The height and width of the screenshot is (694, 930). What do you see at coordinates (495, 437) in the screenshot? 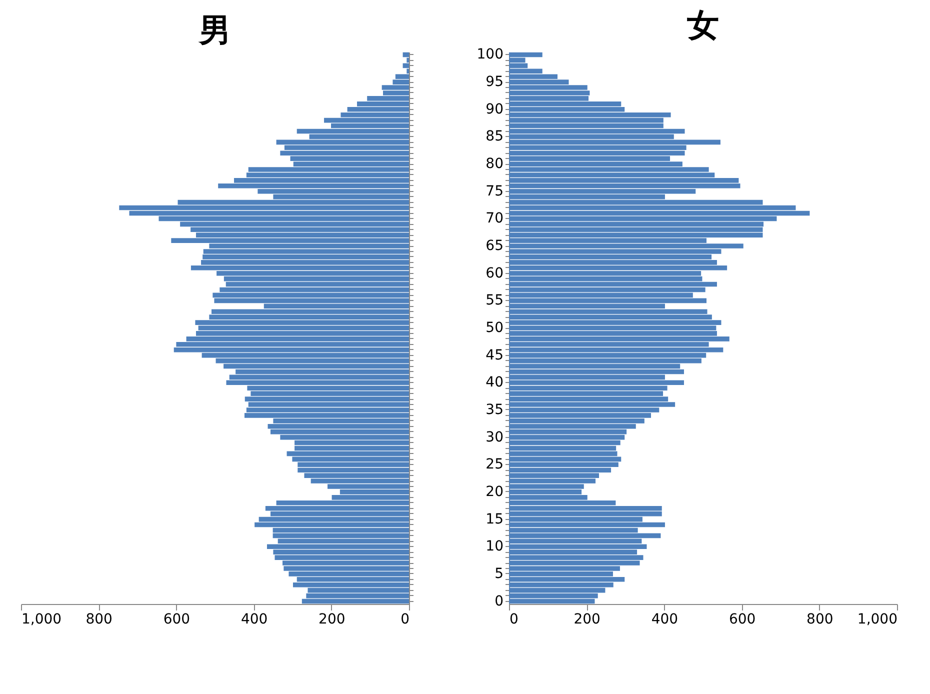
I see `y-tick-label: 30` at bounding box center [495, 437].